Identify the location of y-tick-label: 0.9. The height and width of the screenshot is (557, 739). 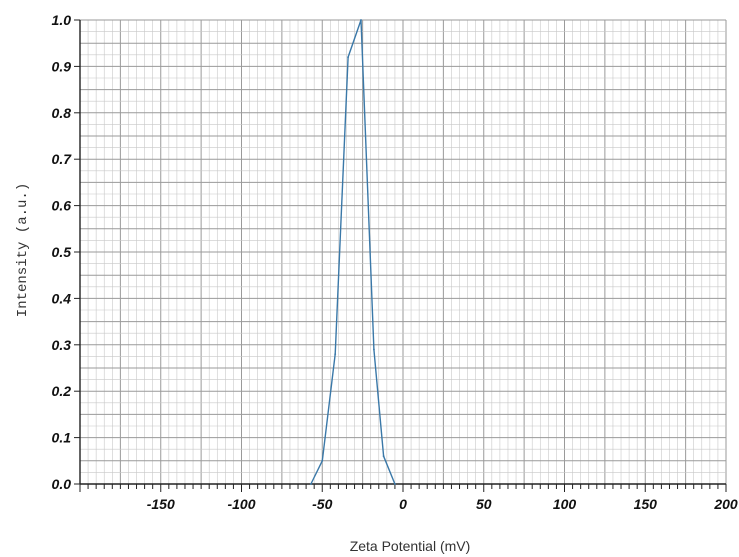
(62, 66).